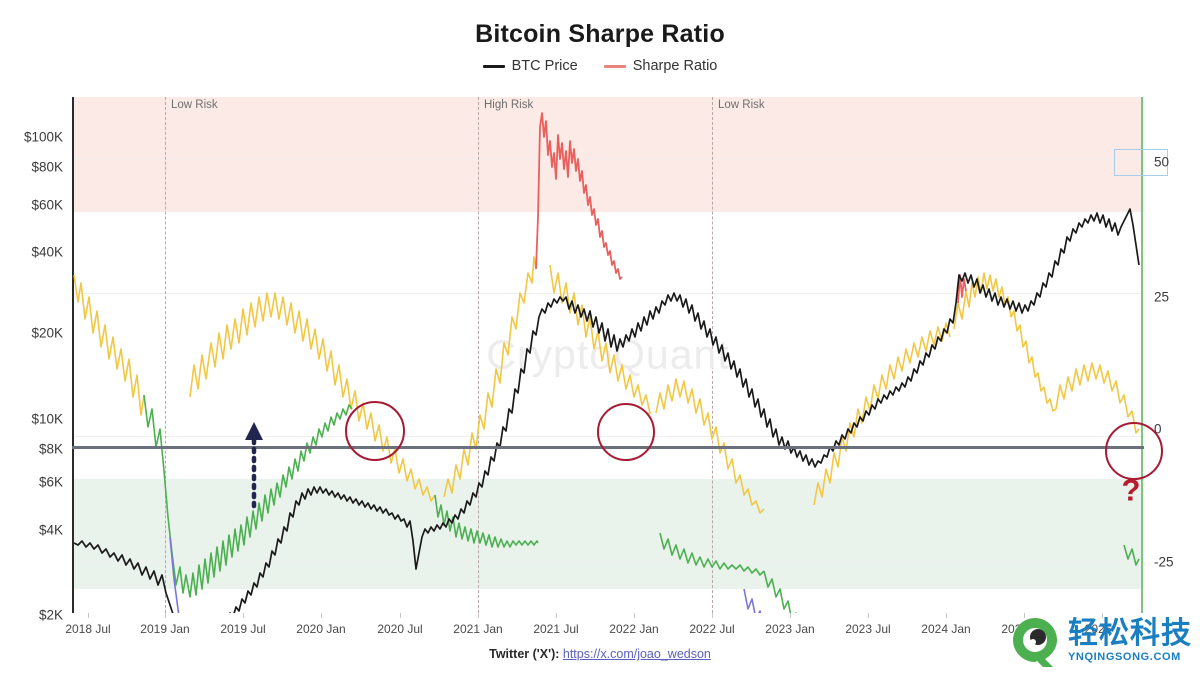 This screenshot has height=675, width=1200. Describe the element at coordinates (191, 355) in the screenshot. I see `marker-line-low-risk-1: Low Risk` at that location.